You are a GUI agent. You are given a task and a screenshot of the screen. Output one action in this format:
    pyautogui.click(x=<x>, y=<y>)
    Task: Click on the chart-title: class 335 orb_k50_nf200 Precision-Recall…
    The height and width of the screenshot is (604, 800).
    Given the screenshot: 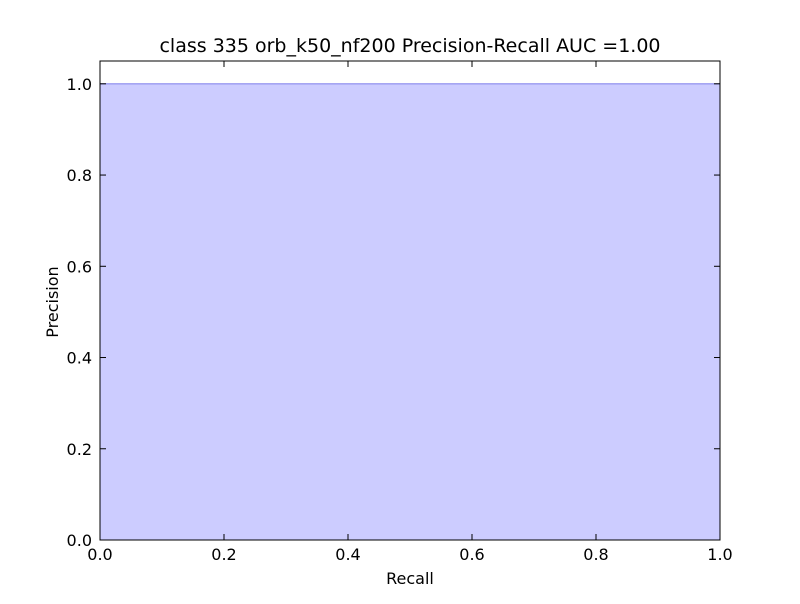 What is the action you would take?
    pyautogui.click(x=409, y=46)
    